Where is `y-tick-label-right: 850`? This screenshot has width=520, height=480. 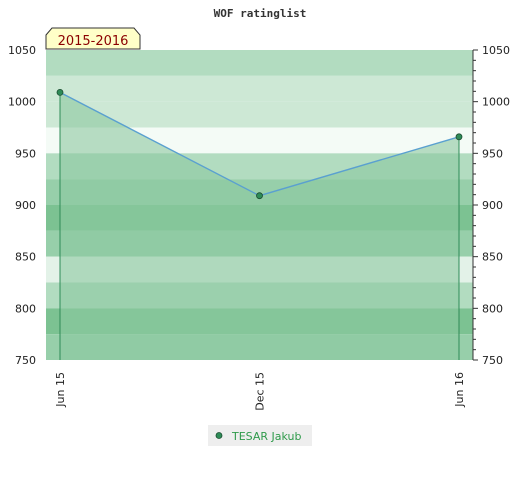 y-tick-label-right: 850 is located at coordinates (492, 257).